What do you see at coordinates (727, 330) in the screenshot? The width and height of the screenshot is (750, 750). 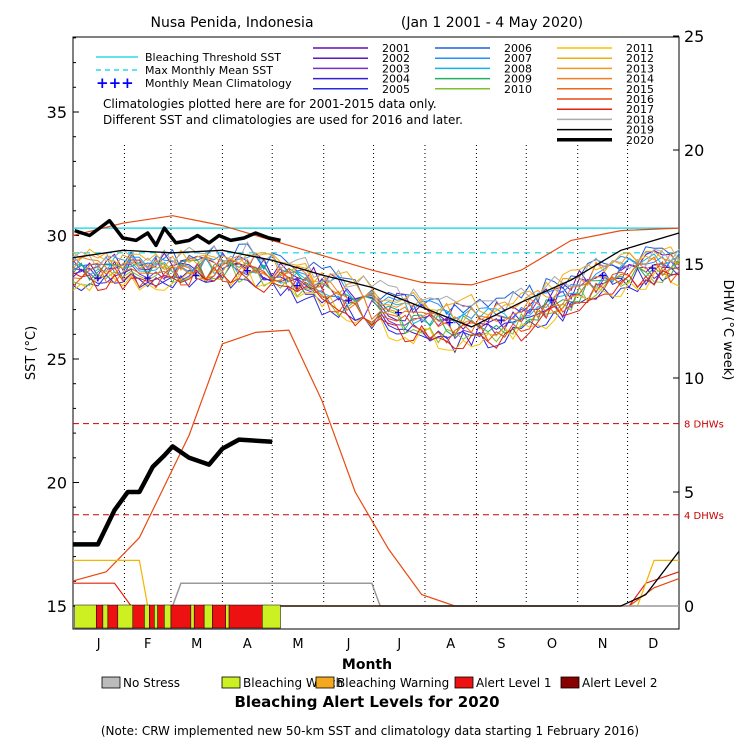 I see `y-axis-right-label: DHW (°C week)` at bounding box center [727, 330].